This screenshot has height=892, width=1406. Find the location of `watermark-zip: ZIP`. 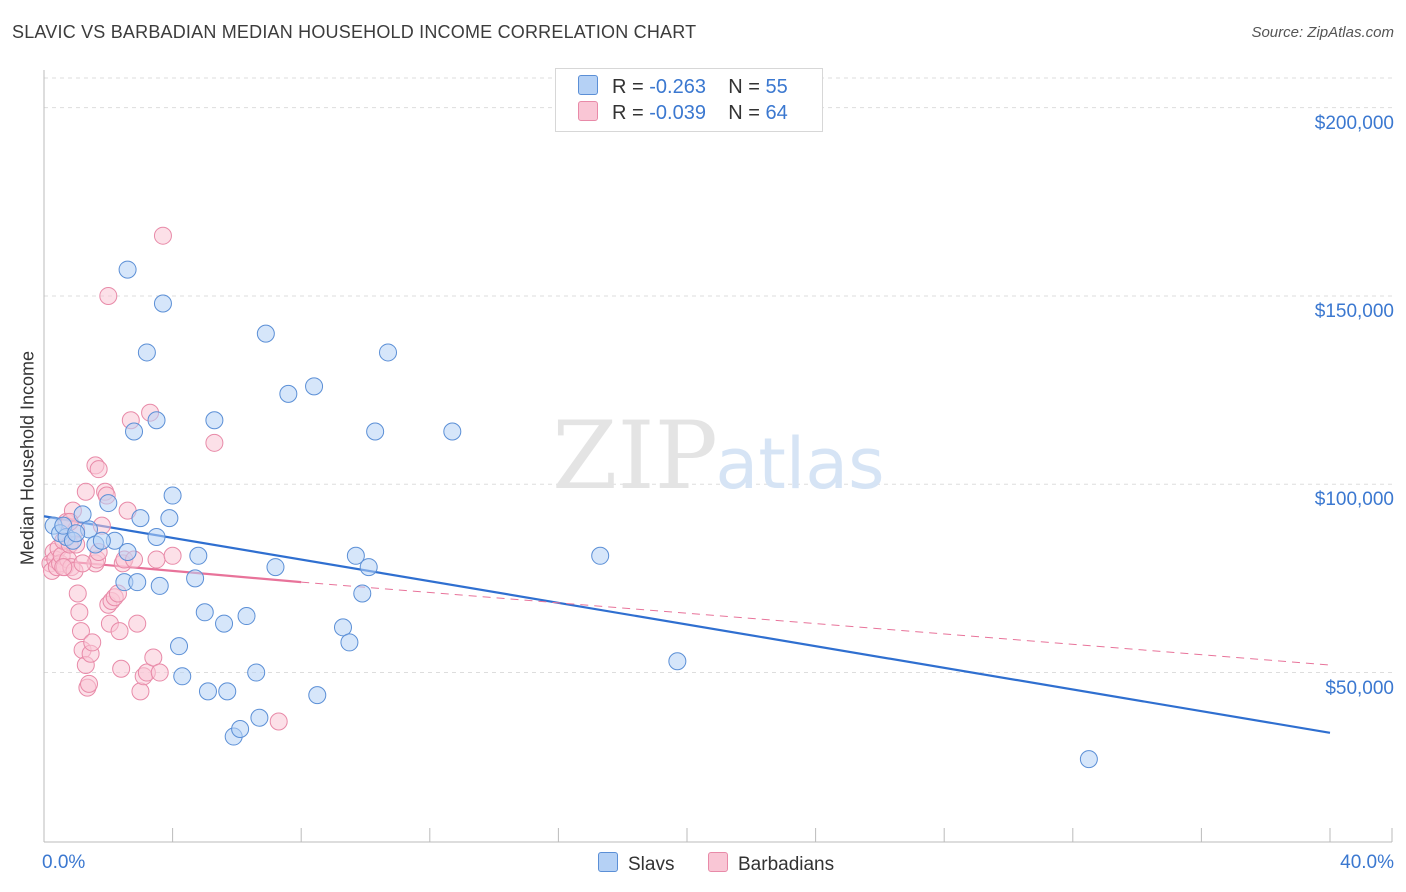

watermark-zip: ZIP is located at coordinates (635, 456).